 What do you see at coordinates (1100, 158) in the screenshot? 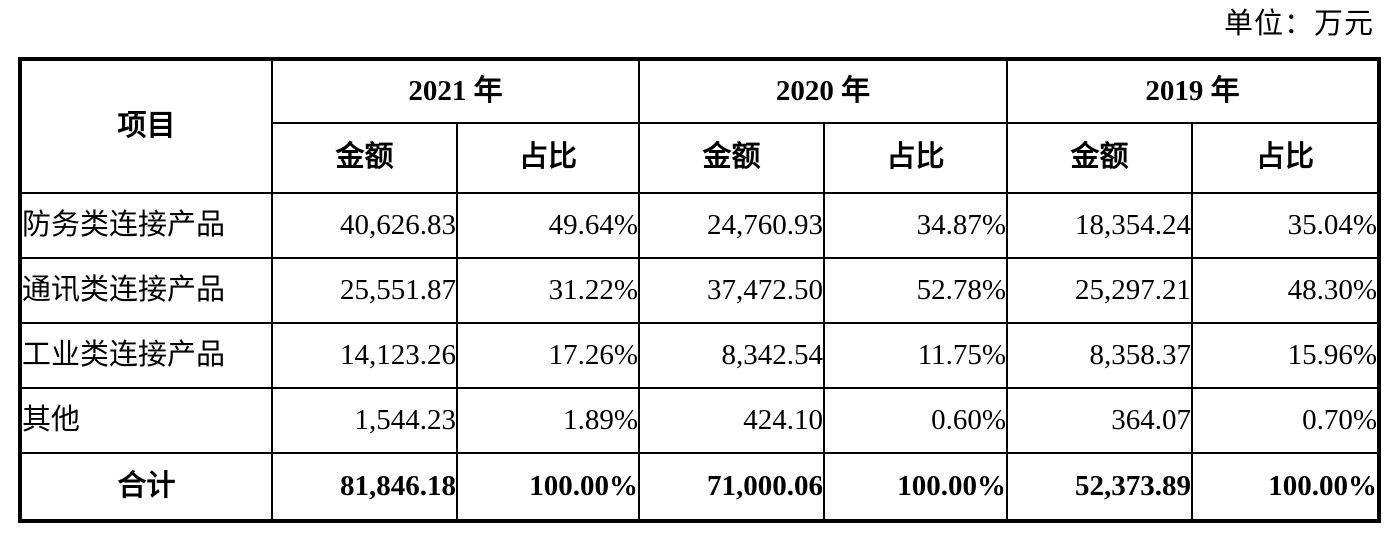
I see `header-amount-2019: 金额` at bounding box center [1100, 158].